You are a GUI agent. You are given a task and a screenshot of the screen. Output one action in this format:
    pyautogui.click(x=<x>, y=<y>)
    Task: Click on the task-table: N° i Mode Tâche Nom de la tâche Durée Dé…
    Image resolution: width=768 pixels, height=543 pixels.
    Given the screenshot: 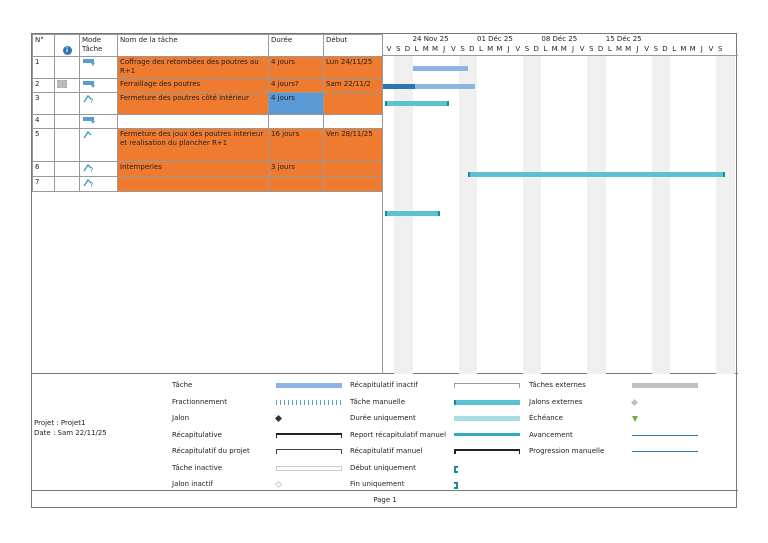 What is the action you would take?
    pyautogui.click(x=207, y=113)
    